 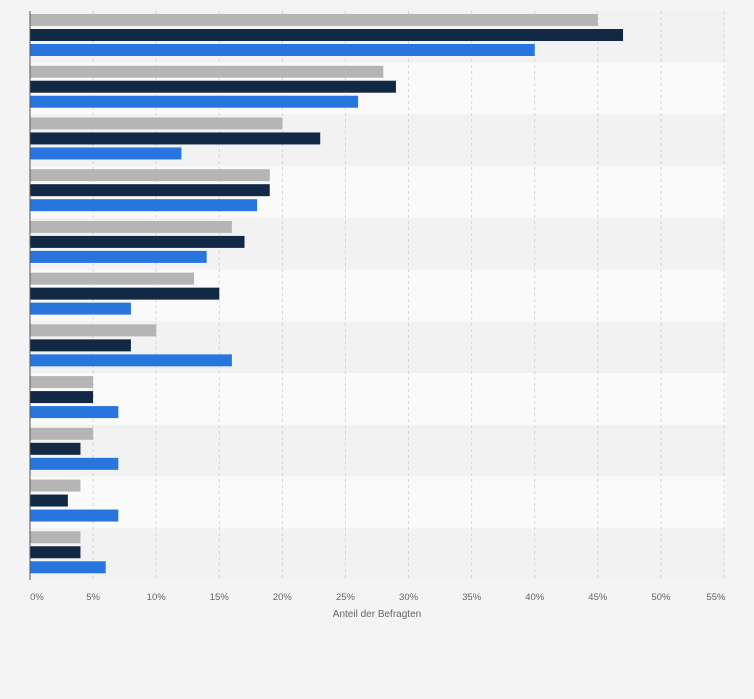 I want to click on x-tick-label: 5%, so click(x=93, y=597).